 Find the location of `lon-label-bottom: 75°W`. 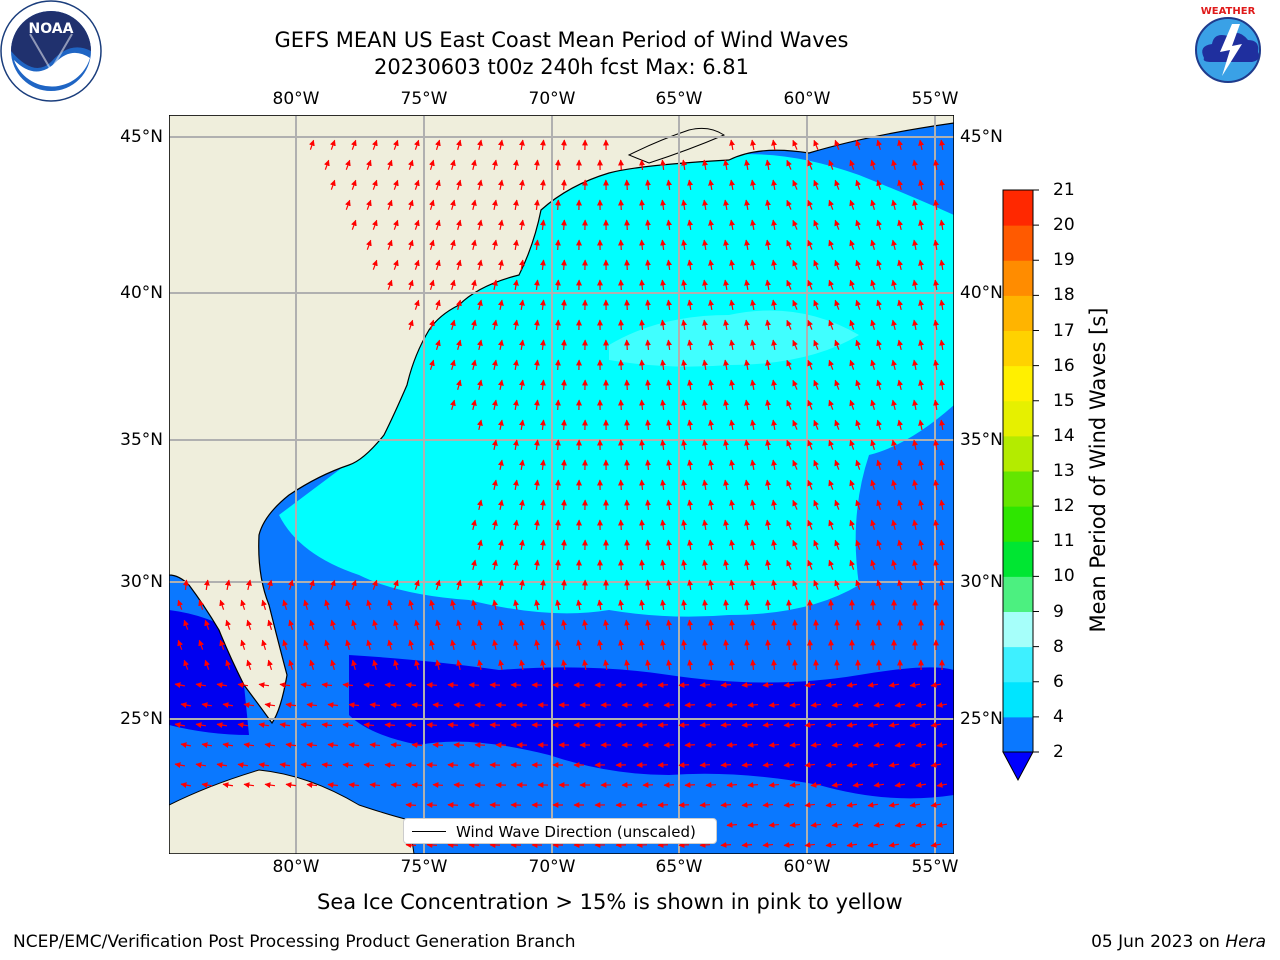

lon-label-bottom: 75°W is located at coordinates (424, 867).